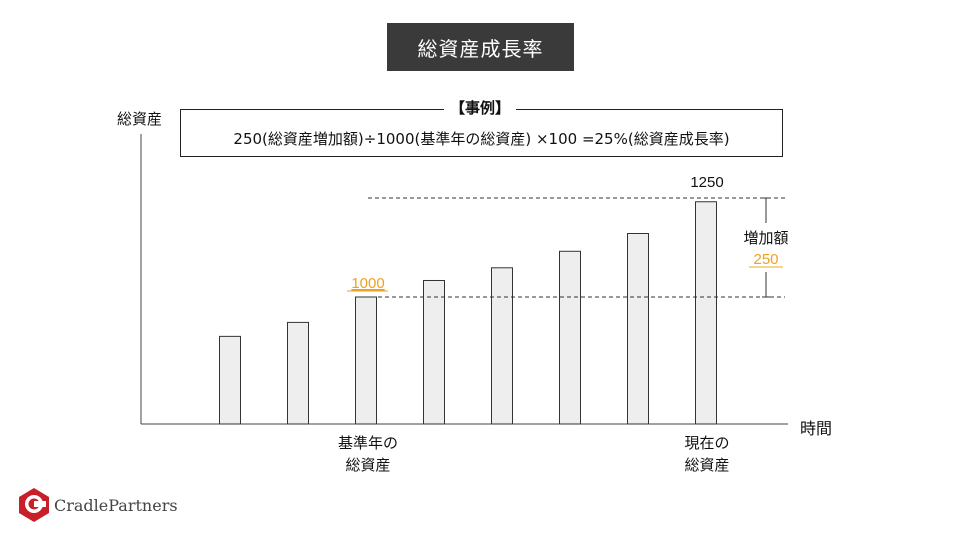  I want to click on current-value-label: 1250, so click(706, 182).